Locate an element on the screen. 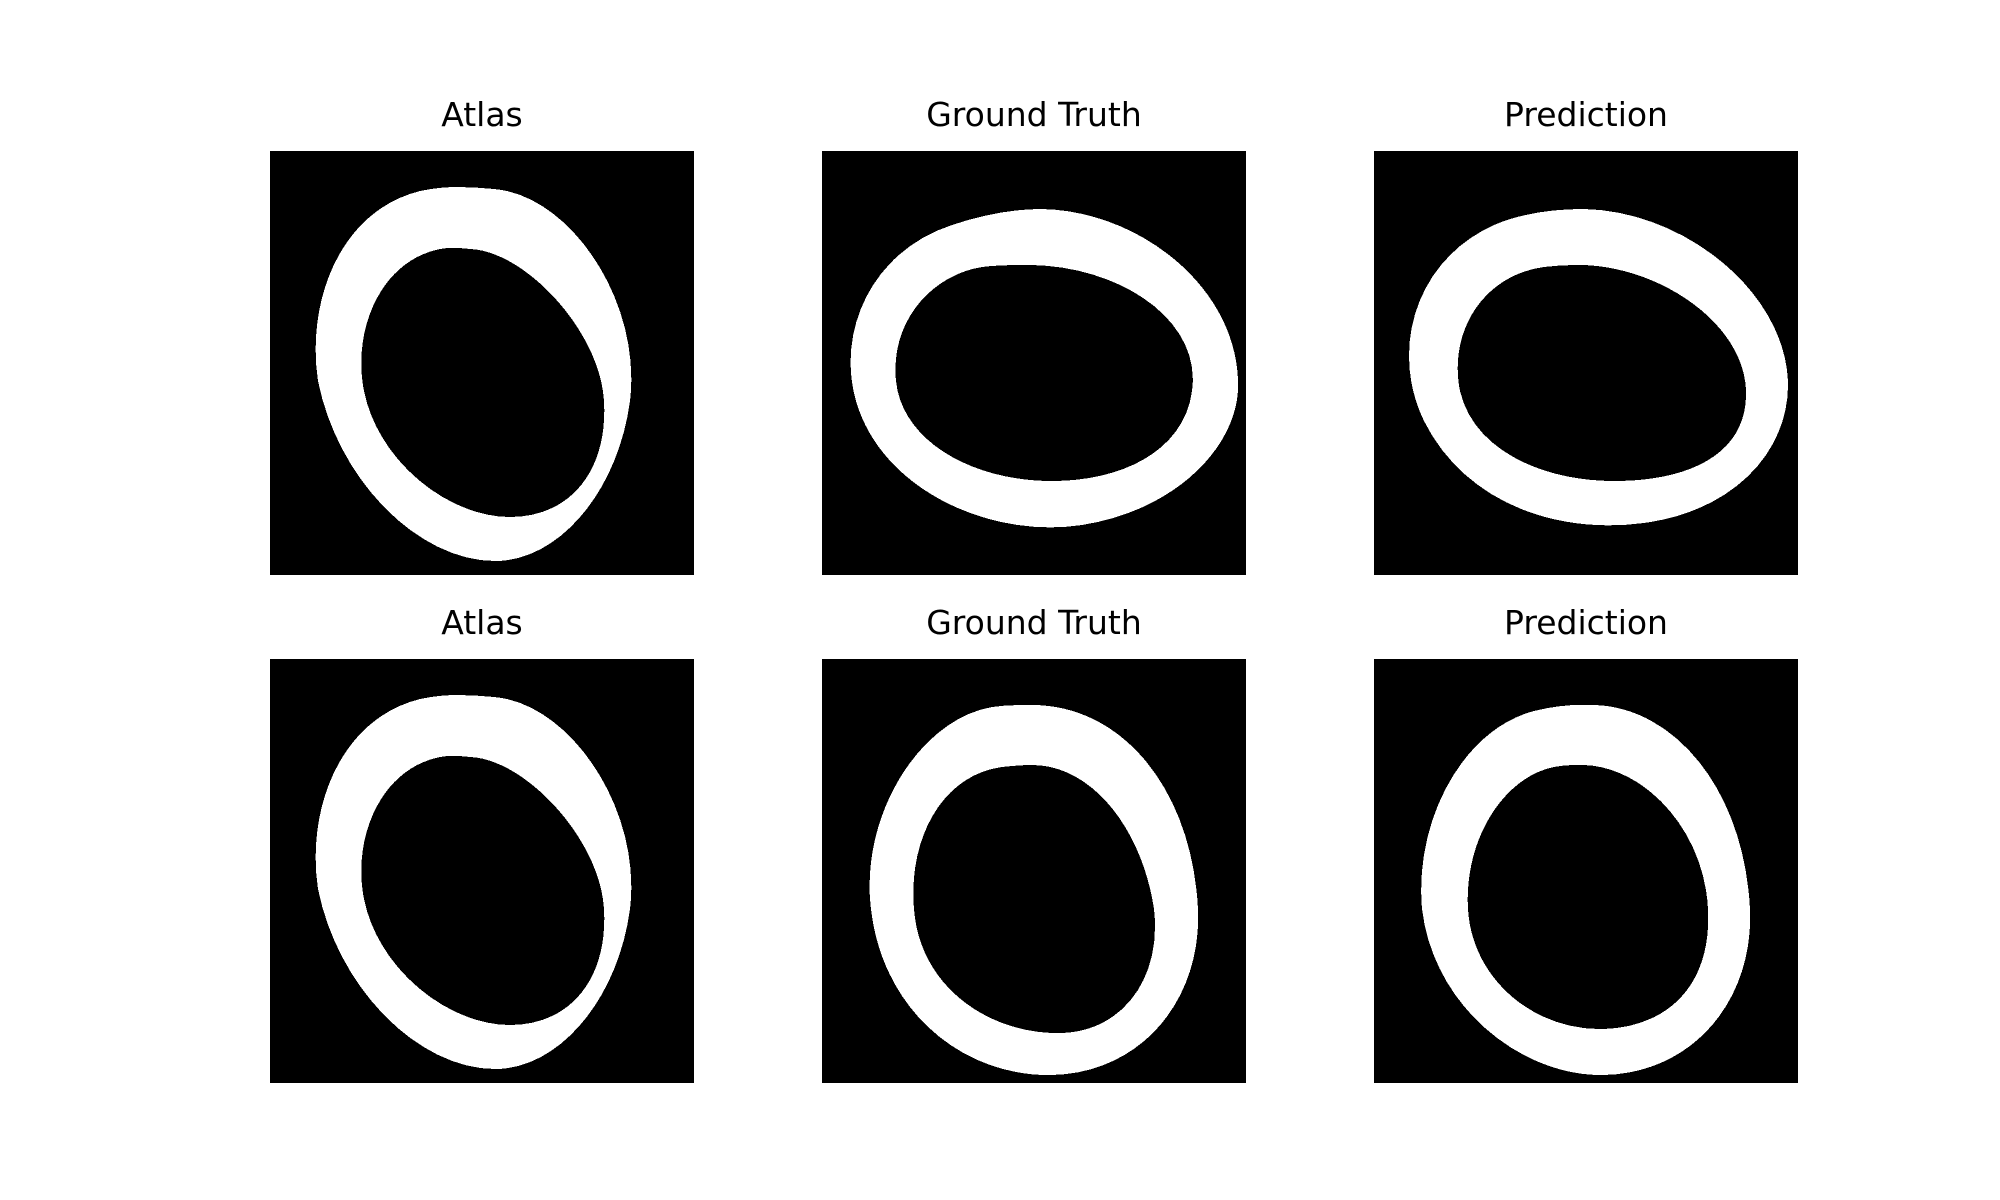 This screenshot has width=2000, height=1200. mask-image-ground-truth-row2 is located at coordinates (1034, 871).